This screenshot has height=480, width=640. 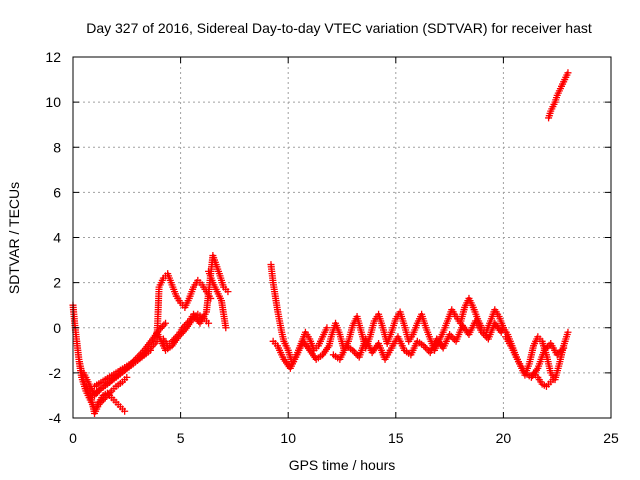 I want to click on y-tick-label: -2, so click(x=55, y=373).